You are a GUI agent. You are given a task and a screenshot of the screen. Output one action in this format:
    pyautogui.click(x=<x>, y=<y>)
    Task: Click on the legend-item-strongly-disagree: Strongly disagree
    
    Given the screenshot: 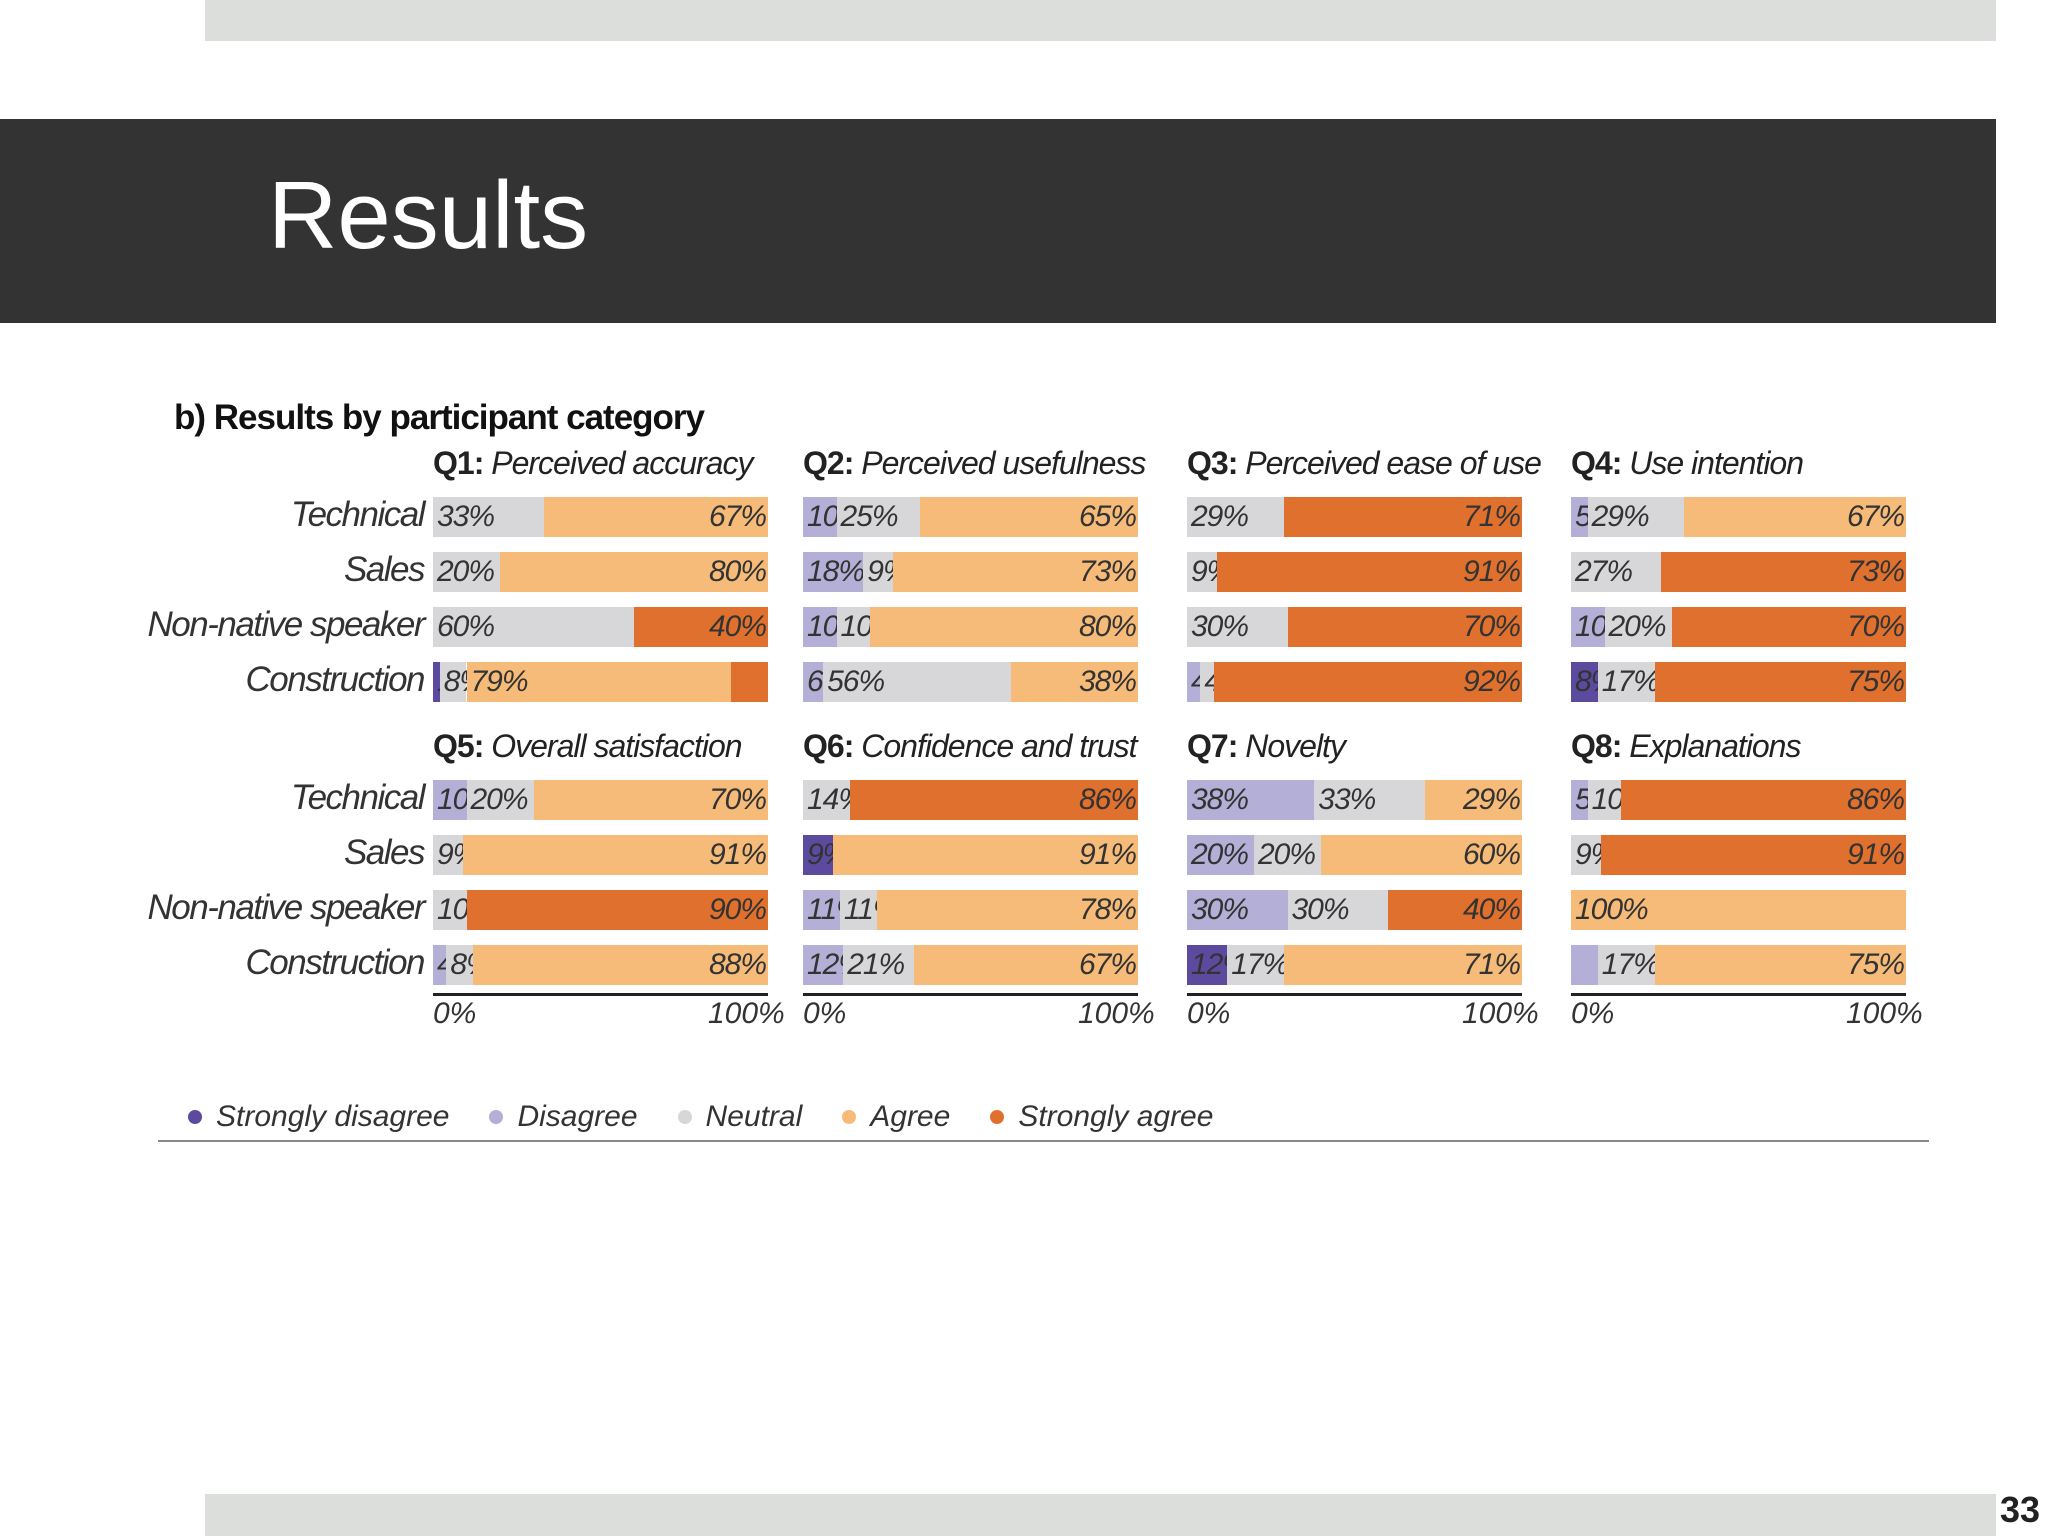 What is the action you would take?
    pyautogui.click(x=318, y=1117)
    